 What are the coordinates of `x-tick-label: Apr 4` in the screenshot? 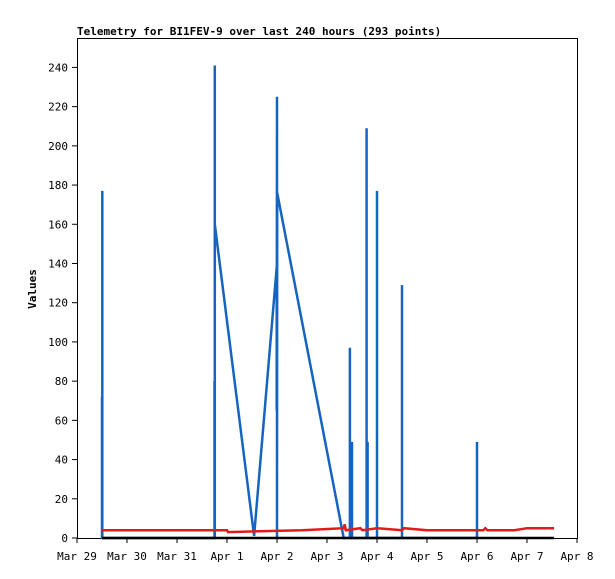 It's located at (376, 556).